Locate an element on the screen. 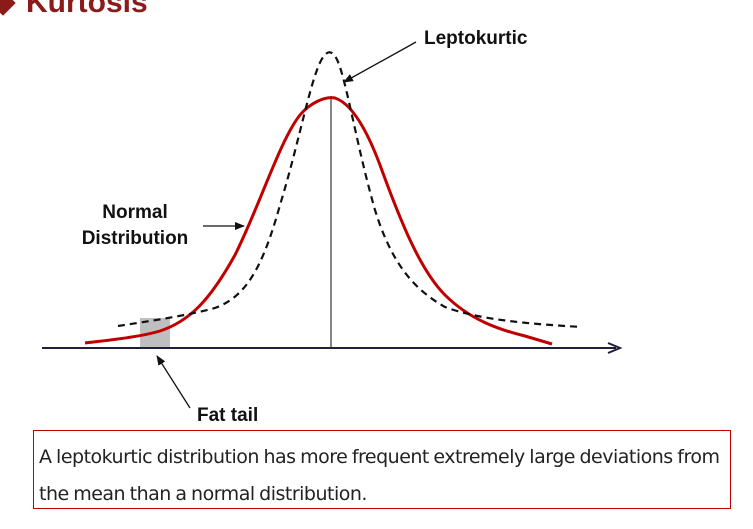 The width and height of the screenshot is (753, 529). slide-title: Kurtosis is located at coordinates (74, 10).